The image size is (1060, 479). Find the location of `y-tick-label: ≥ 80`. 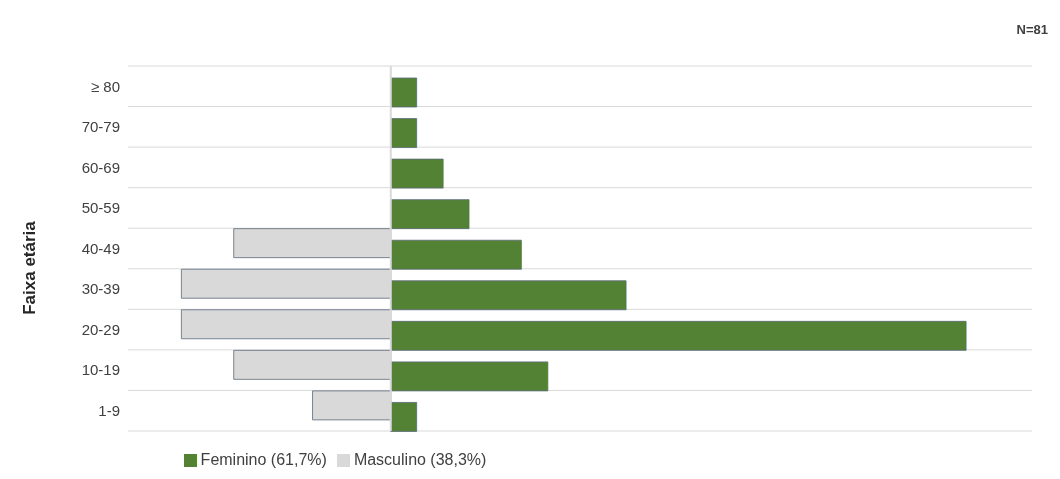

y-tick-label: ≥ 80 is located at coordinates (105, 86).